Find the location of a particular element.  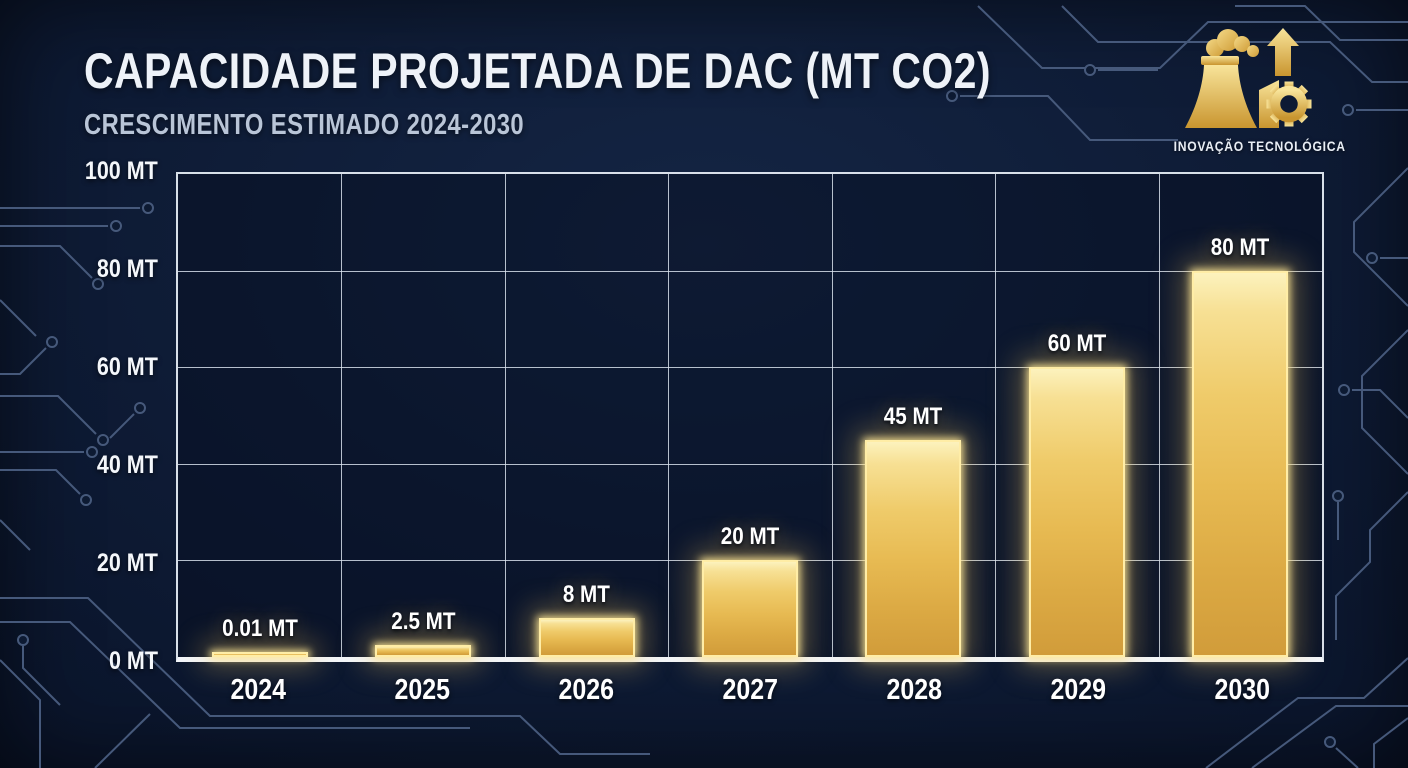

bar-2028 is located at coordinates (913, 548).